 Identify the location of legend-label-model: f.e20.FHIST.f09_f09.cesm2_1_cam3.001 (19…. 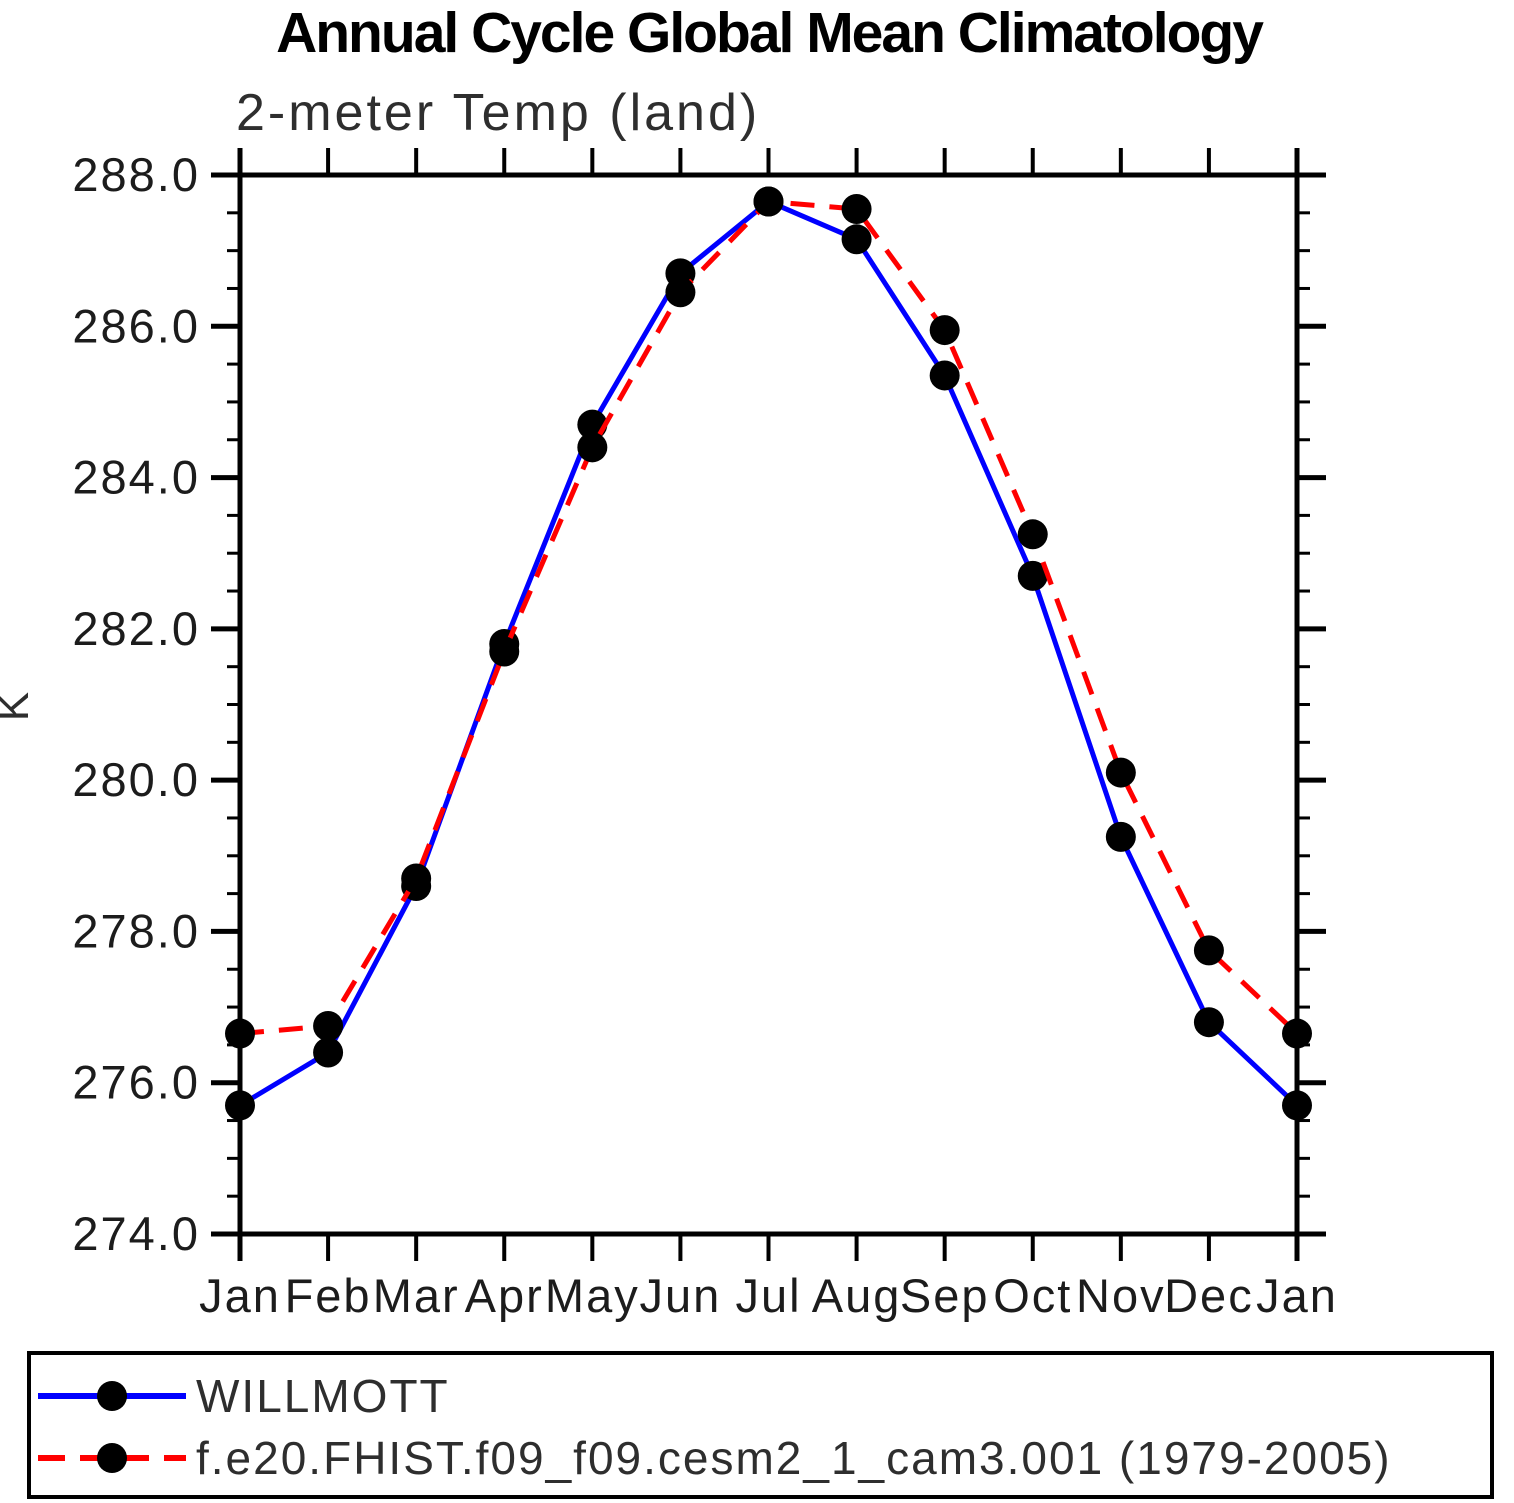
(794, 1458).